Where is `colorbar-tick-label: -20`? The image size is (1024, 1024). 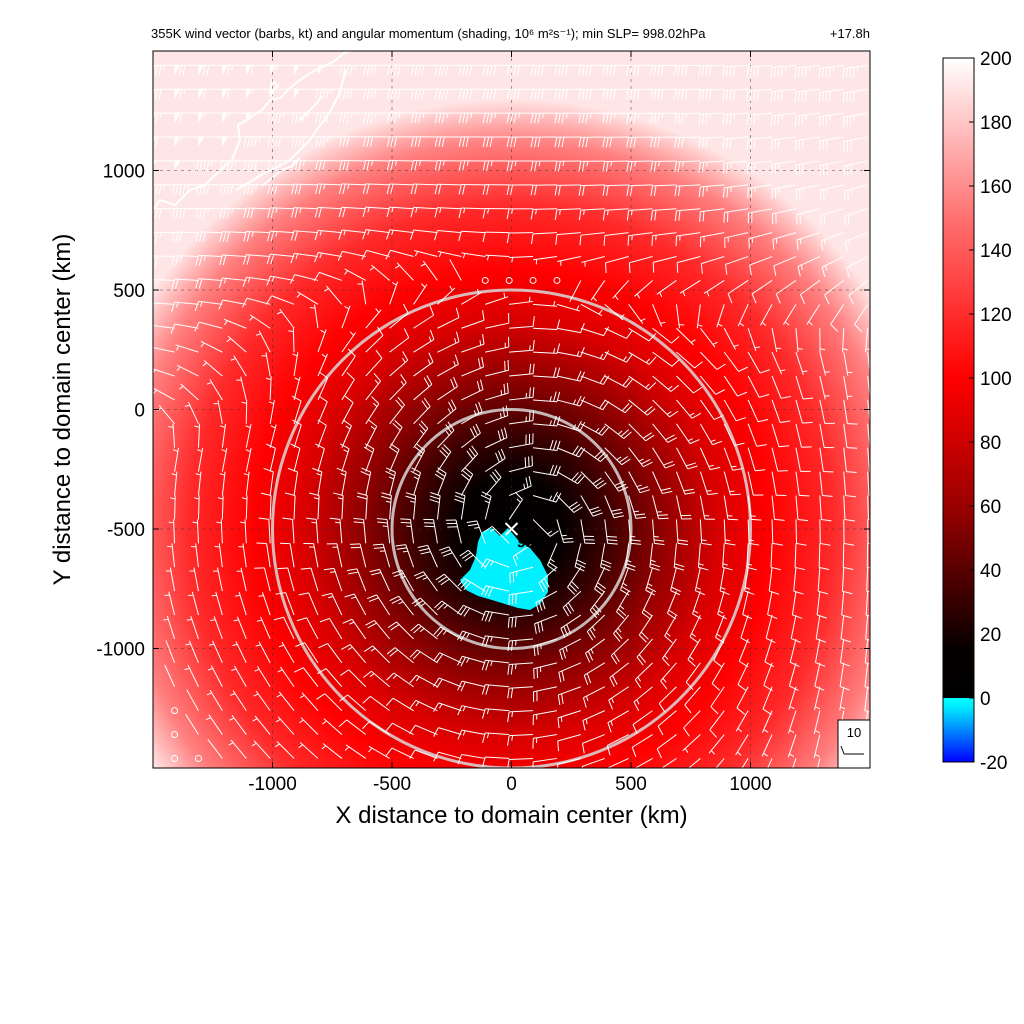
colorbar-tick-label: -20 is located at coordinates (993, 763).